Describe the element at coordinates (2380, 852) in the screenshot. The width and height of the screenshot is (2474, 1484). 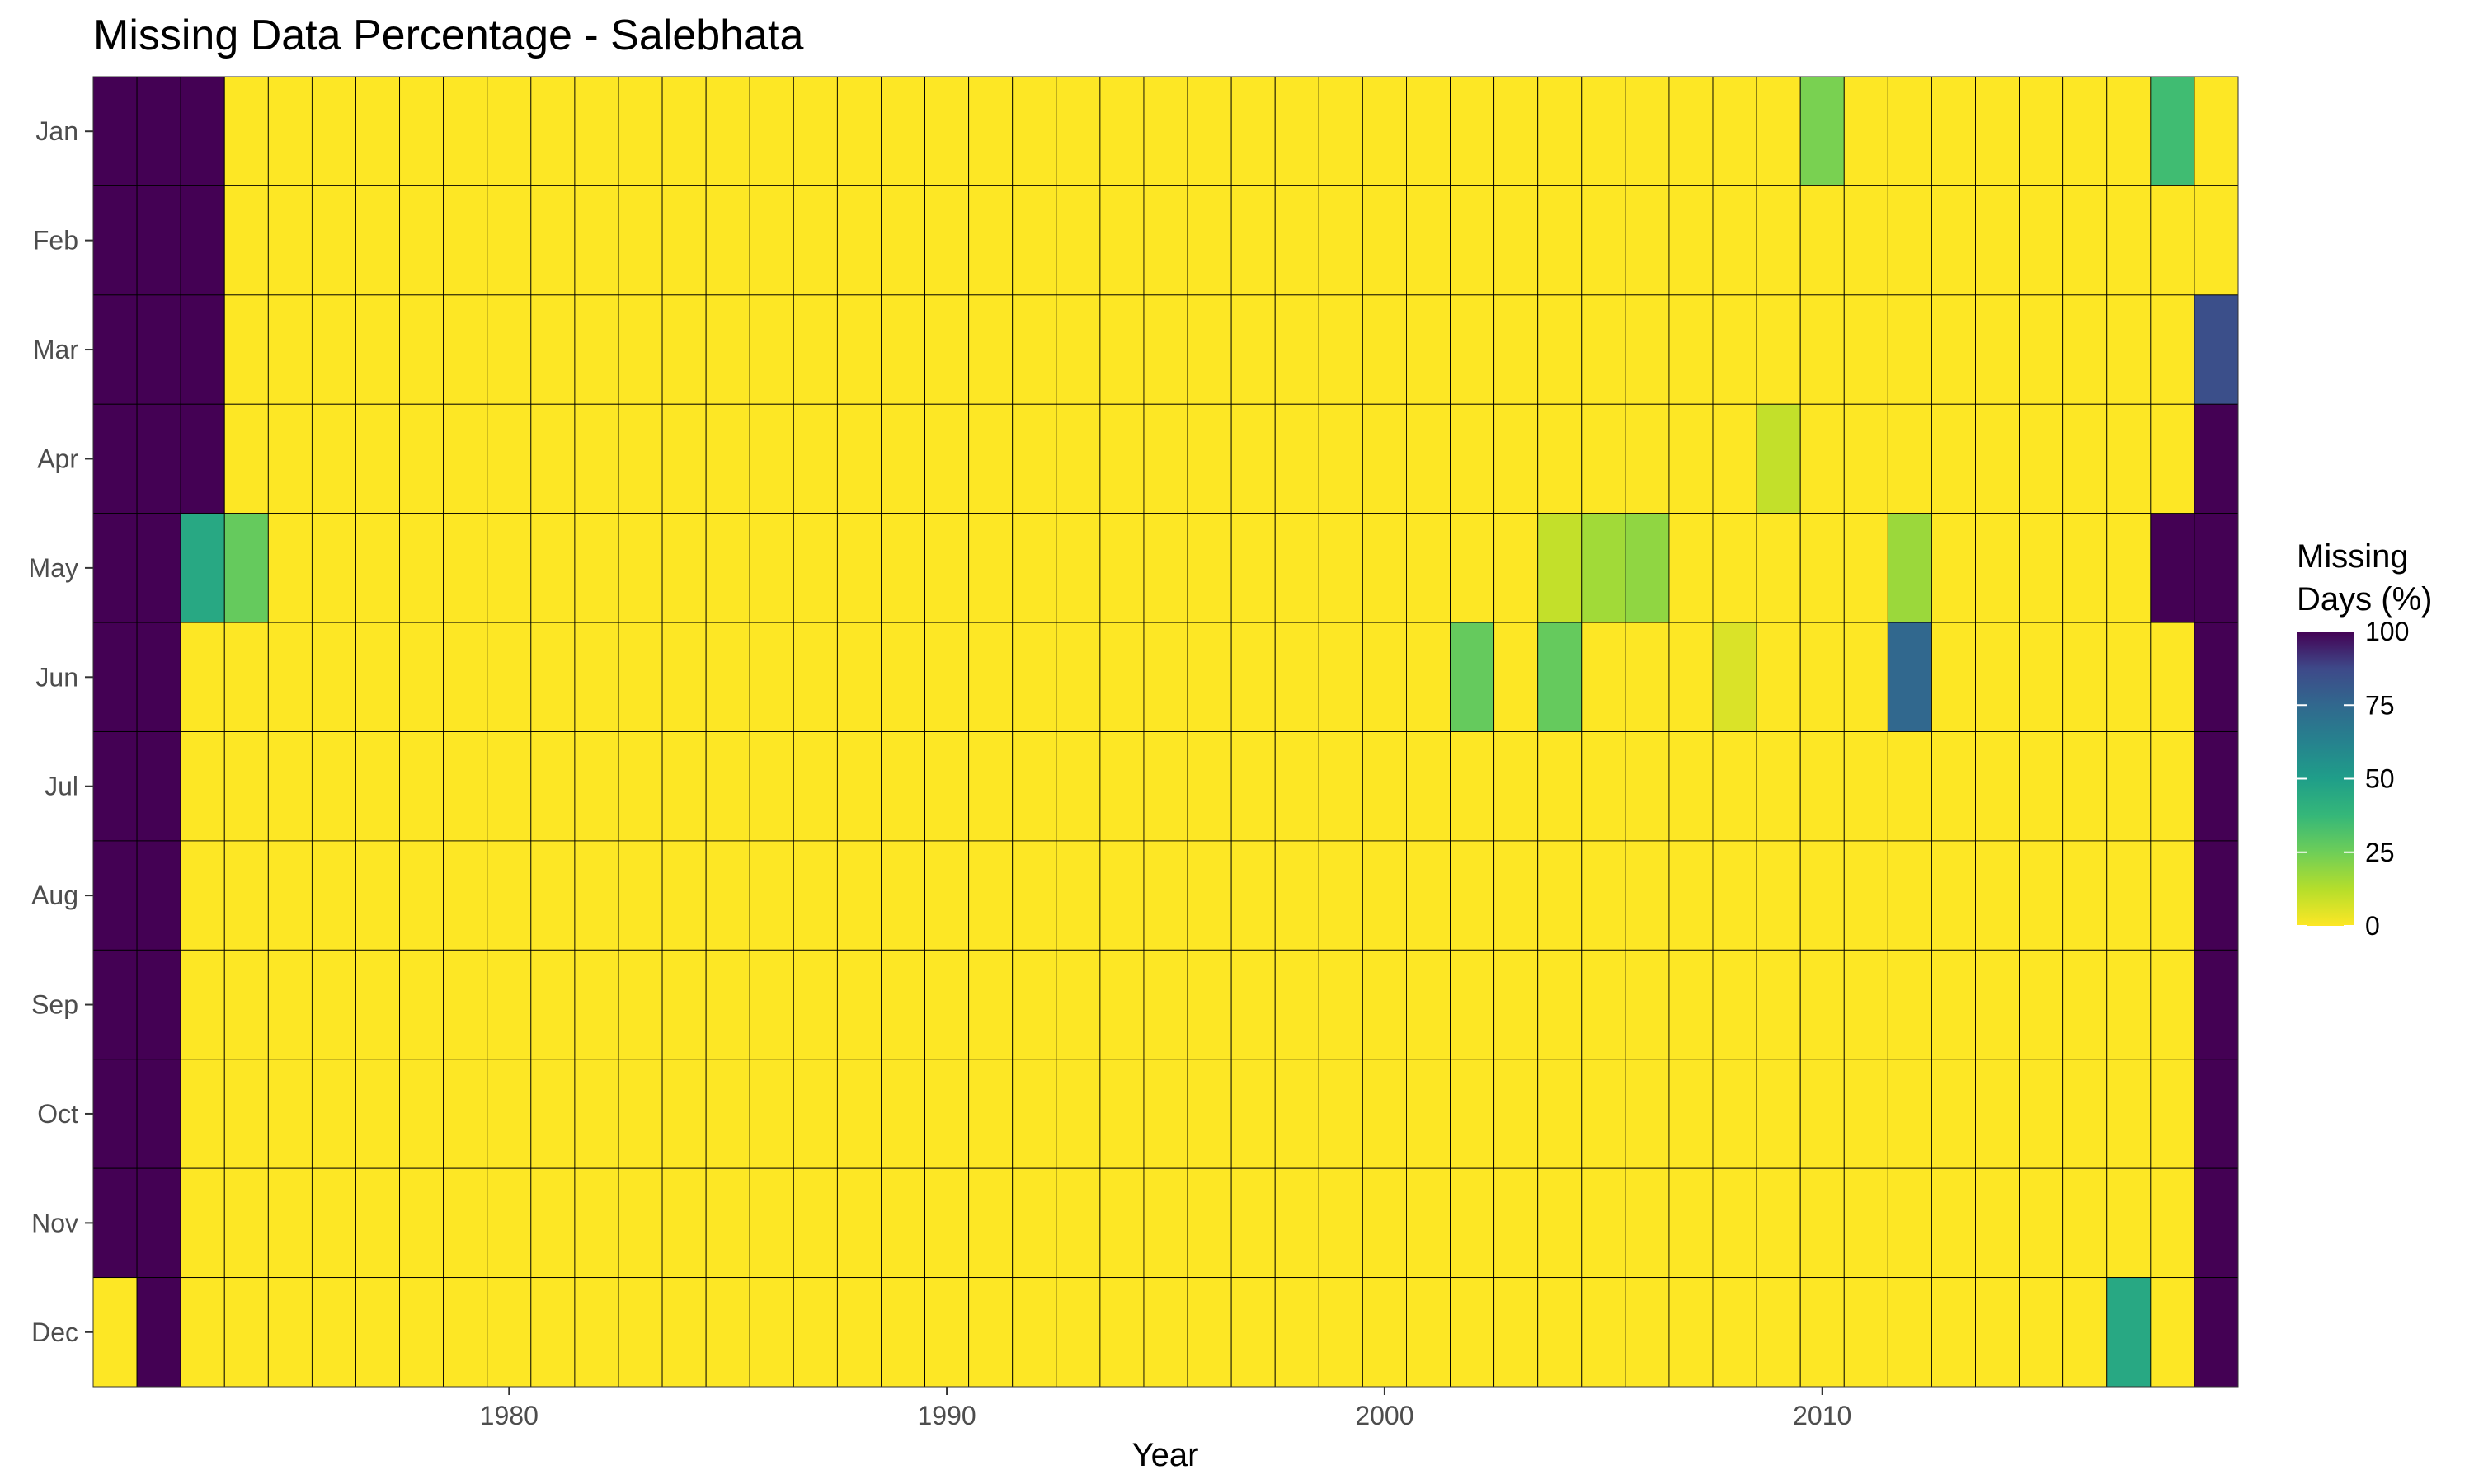
I see `legend-tick-label: 25` at that location.